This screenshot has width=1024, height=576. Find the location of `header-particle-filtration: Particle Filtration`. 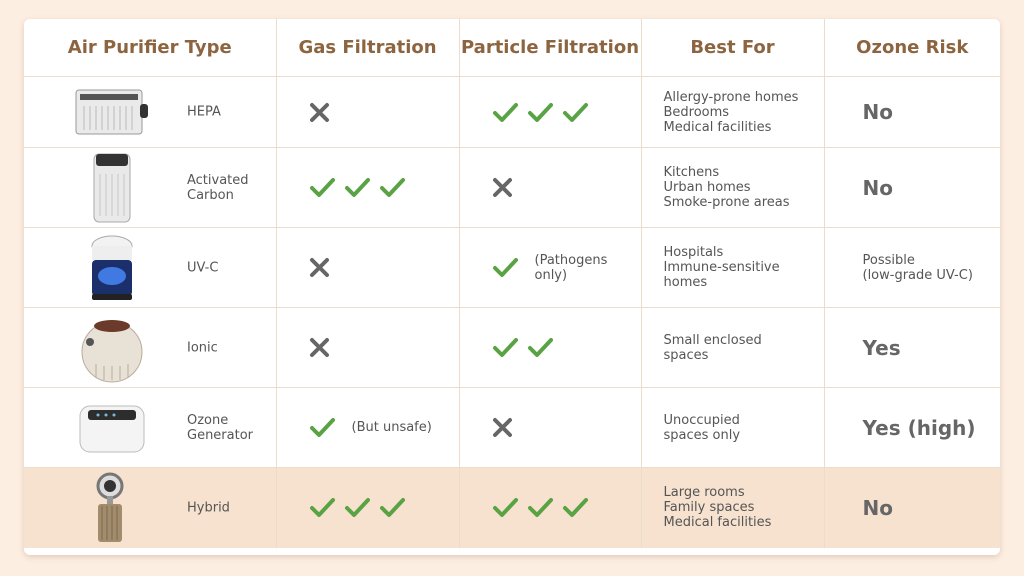

header-particle-filtration: Particle Filtration is located at coordinates (550, 48).